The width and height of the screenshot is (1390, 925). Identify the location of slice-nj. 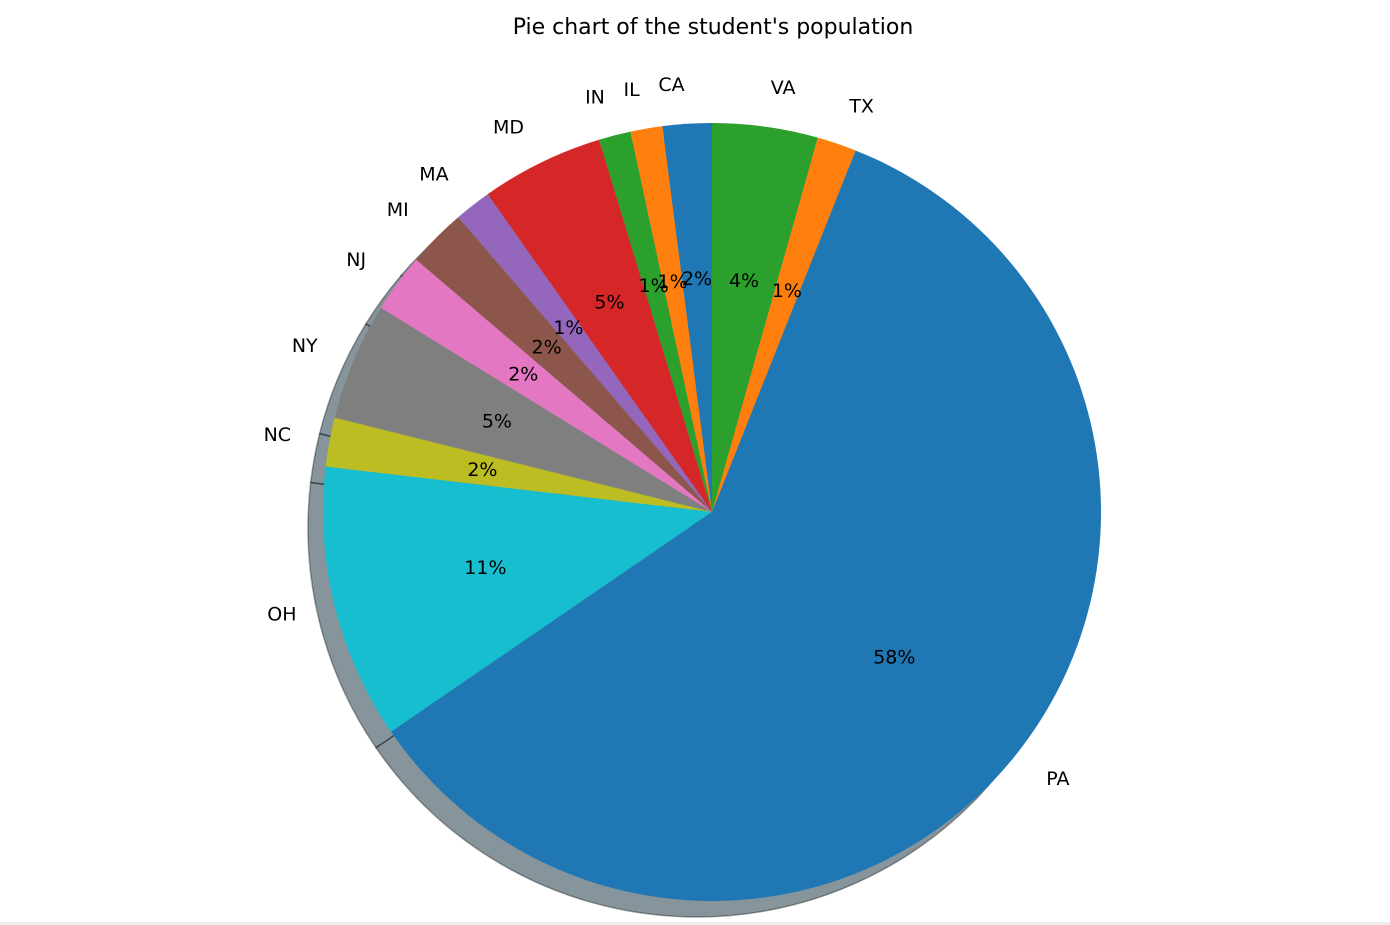
(546, 385).